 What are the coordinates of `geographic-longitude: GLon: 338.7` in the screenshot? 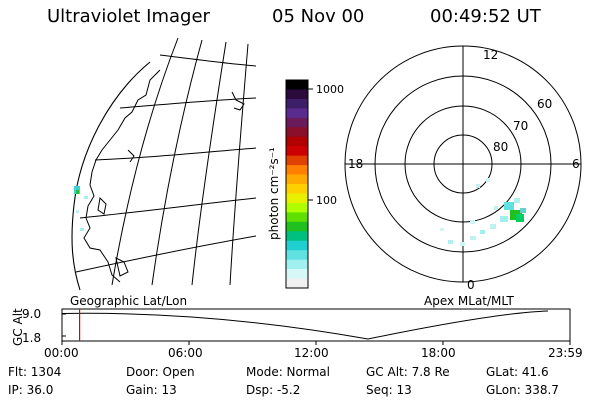 It's located at (522, 390).